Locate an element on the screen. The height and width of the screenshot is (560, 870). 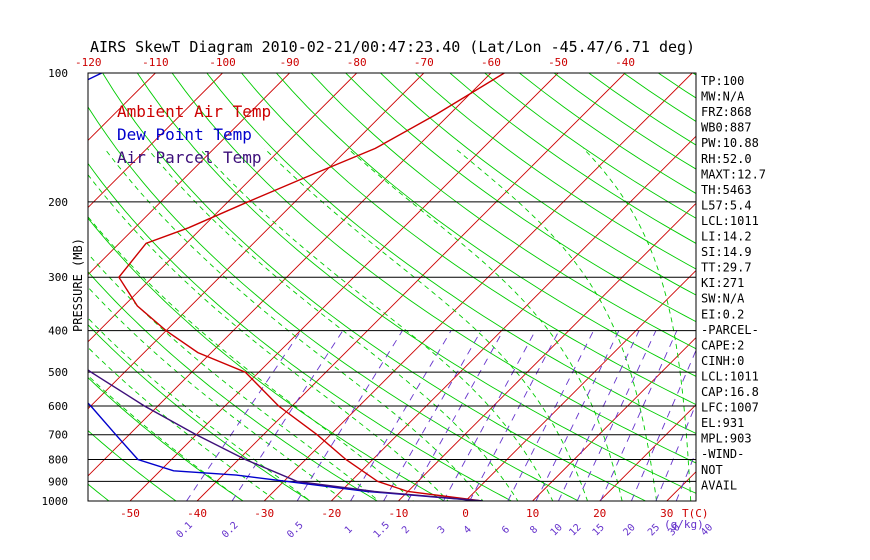
mixing-ratio-tick-label: 10 is located at coordinates (557, 530).